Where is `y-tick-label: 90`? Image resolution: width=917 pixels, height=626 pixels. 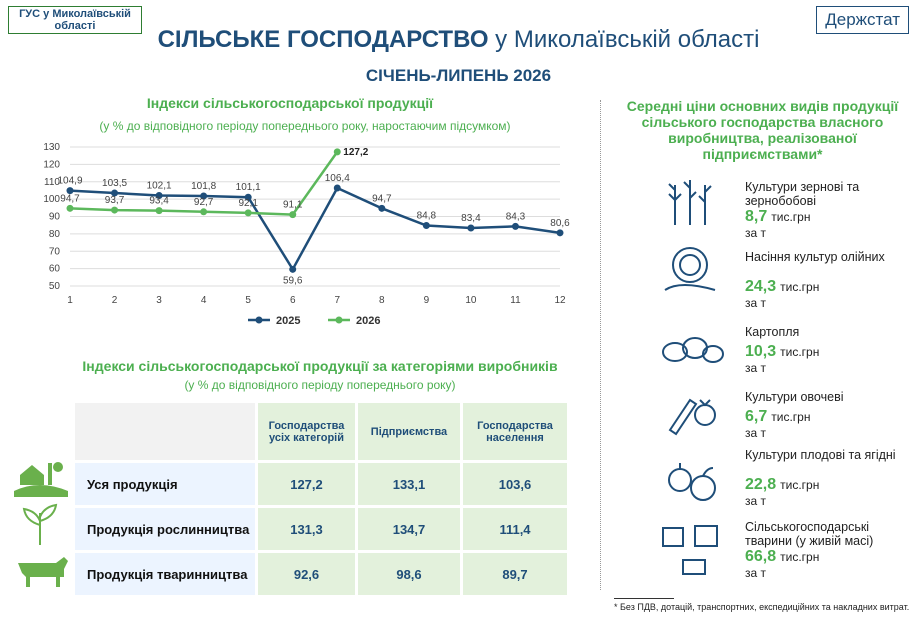
y-tick-label: 90 is located at coordinates (55, 217).